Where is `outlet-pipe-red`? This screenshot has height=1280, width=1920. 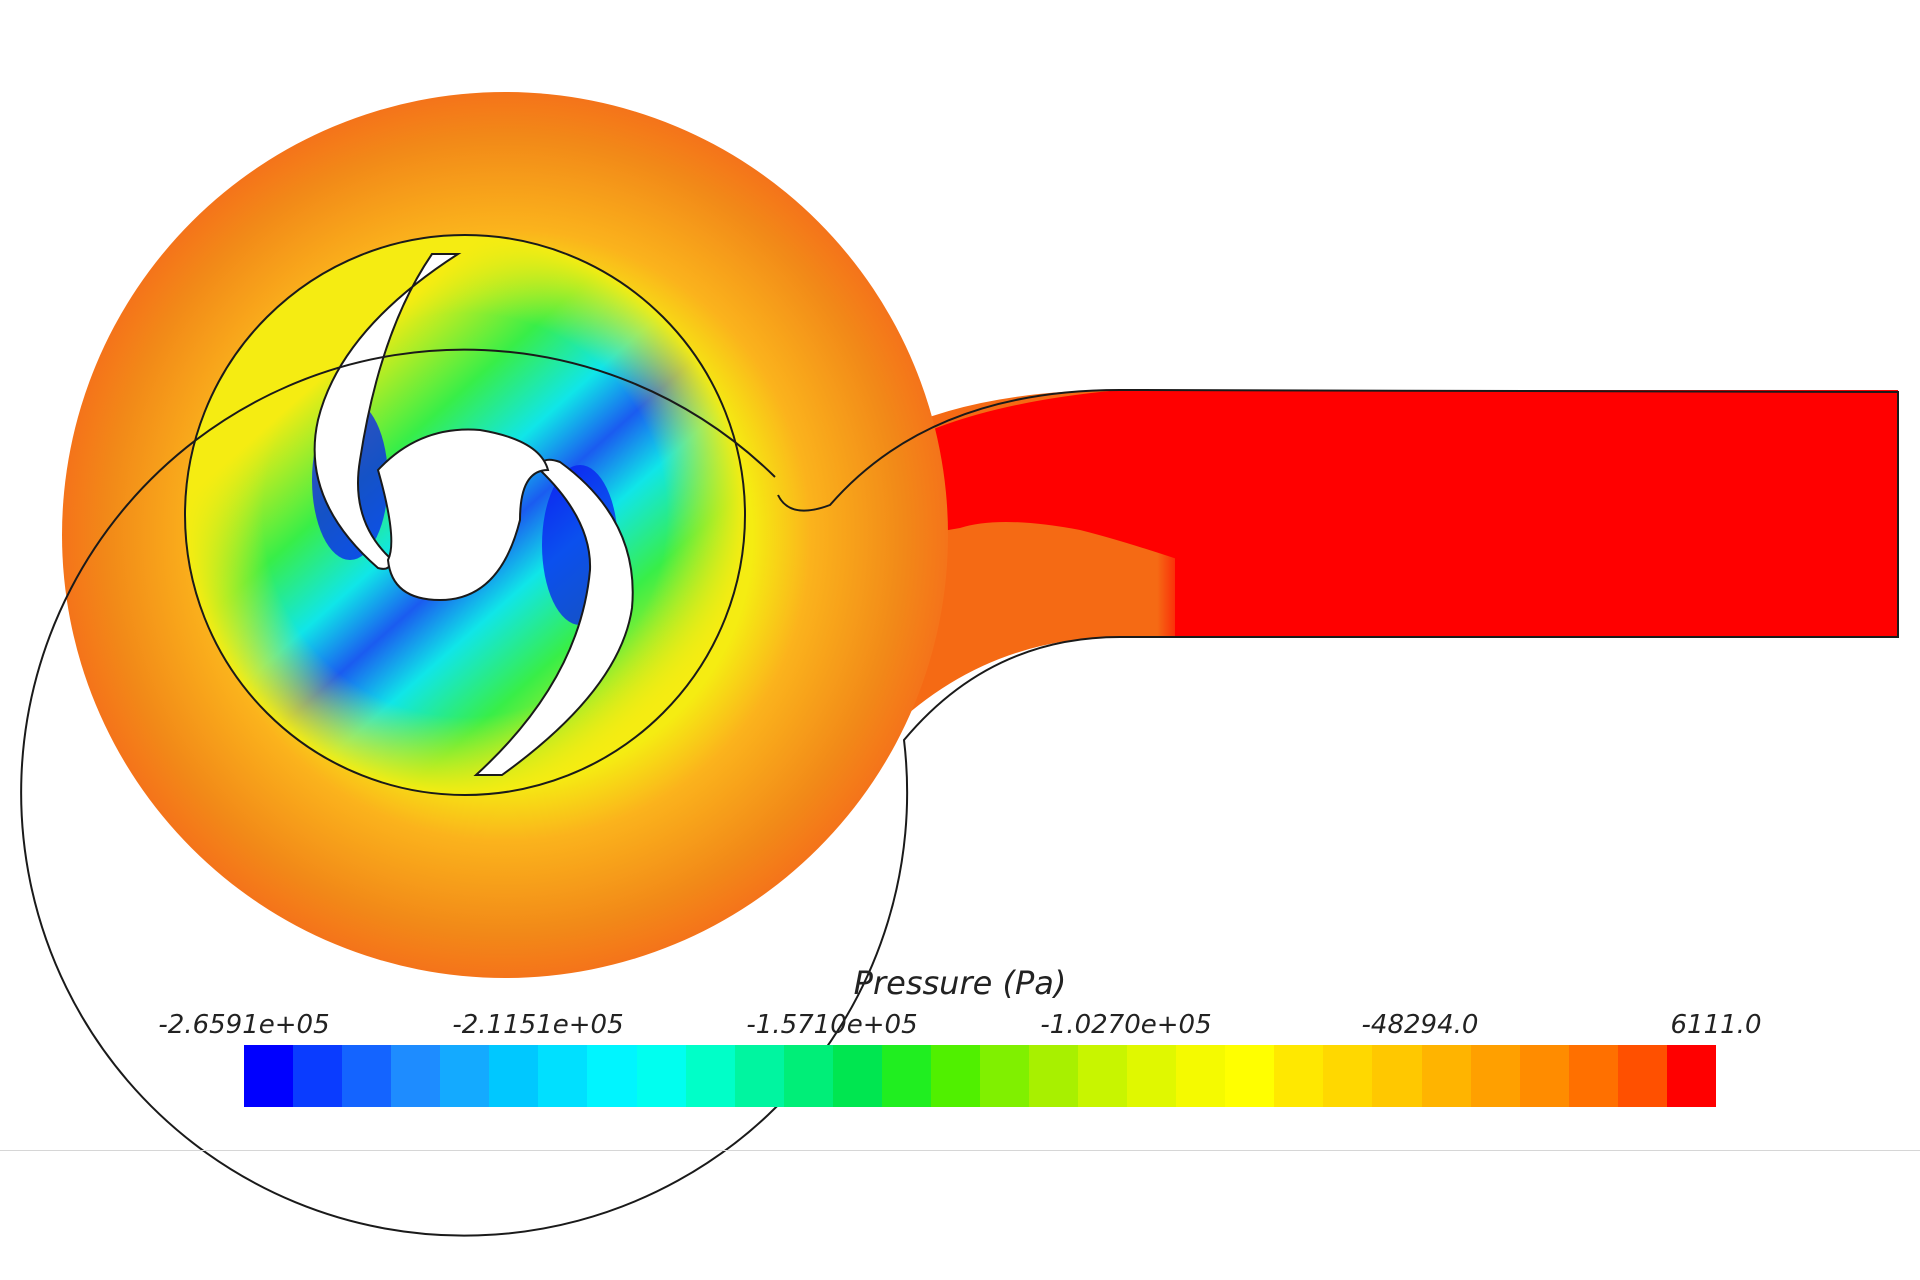 outlet-pipe-red is located at coordinates (1536, 513).